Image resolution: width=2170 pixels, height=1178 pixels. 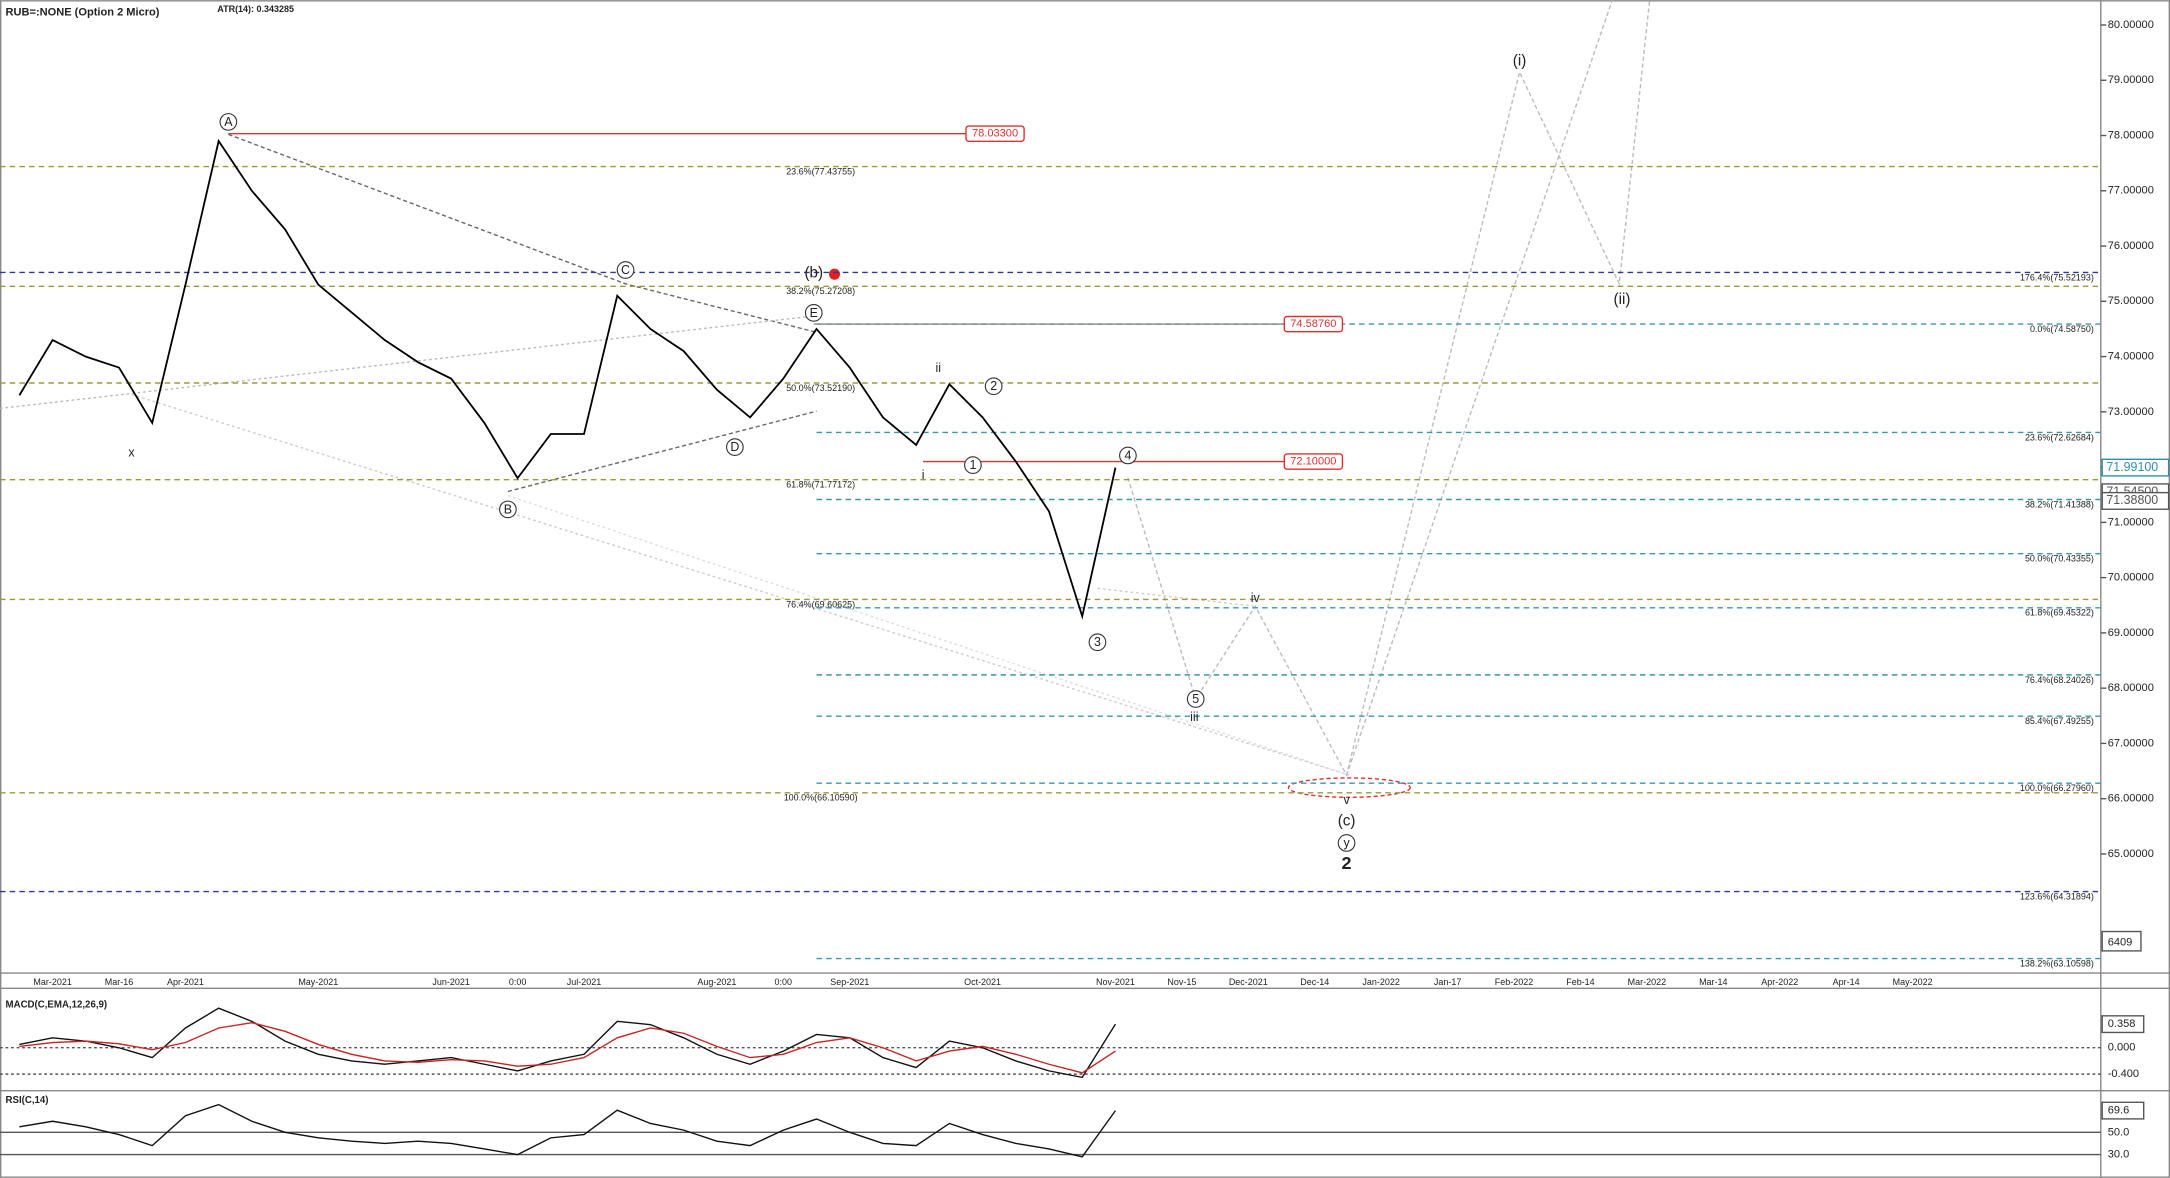 What do you see at coordinates (1846, 982) in the screenshot?
I see `x-tick-label: Apr-14` at bounding box center [1846, 982].